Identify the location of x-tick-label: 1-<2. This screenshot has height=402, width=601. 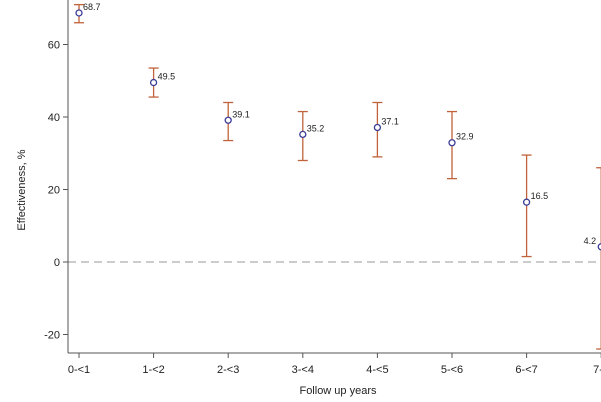
(153, 370).